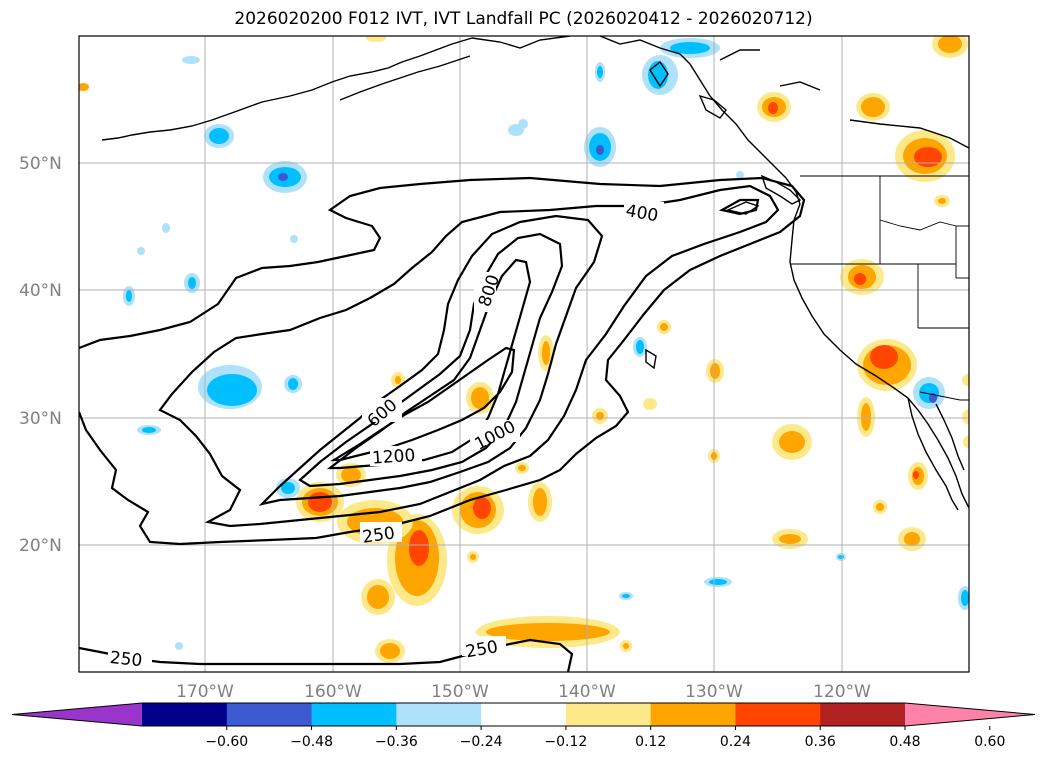  What do you see at coordinates (40, 546) in the screenshot?
I see `lat-label-20n: 20°N` at bounding box center [40, 546].